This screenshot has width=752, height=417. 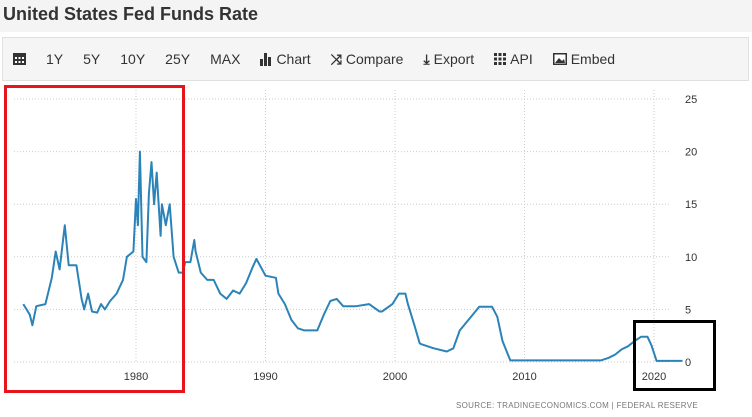 I want to click on image-icon, so click(x=559, y=59).